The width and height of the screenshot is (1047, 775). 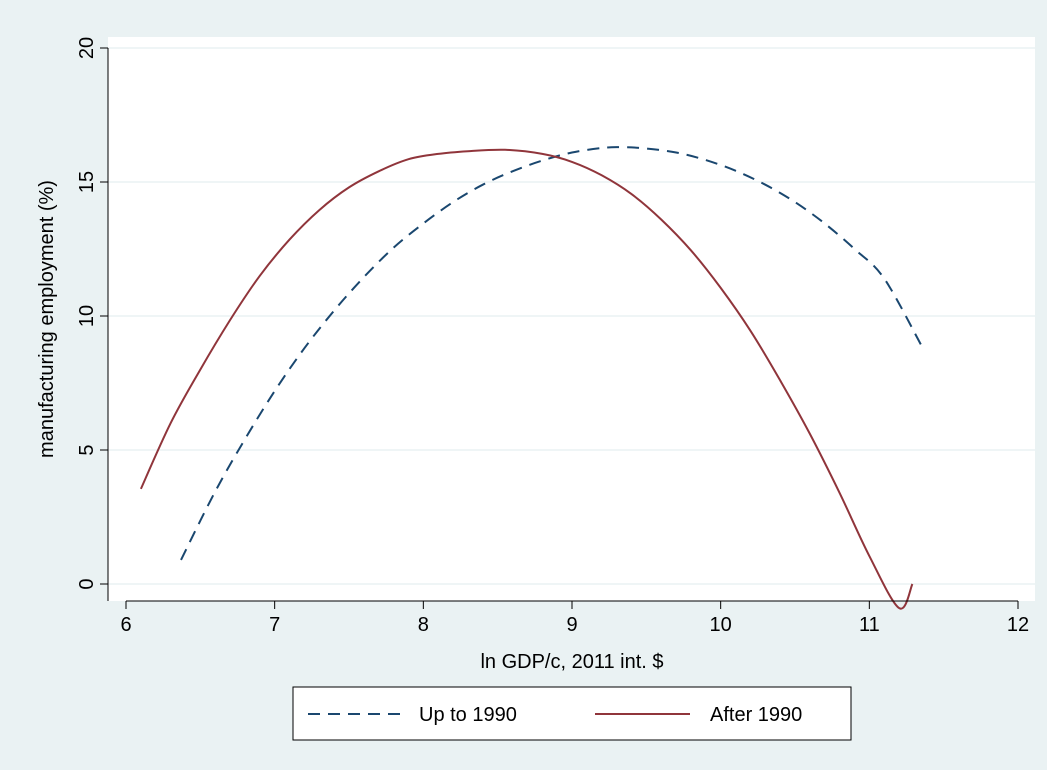 What do you see at coordinates (756, 715) in the screenshot?
I see `legend-label-after-1990: After 1990` at bounding box center [756, 715].